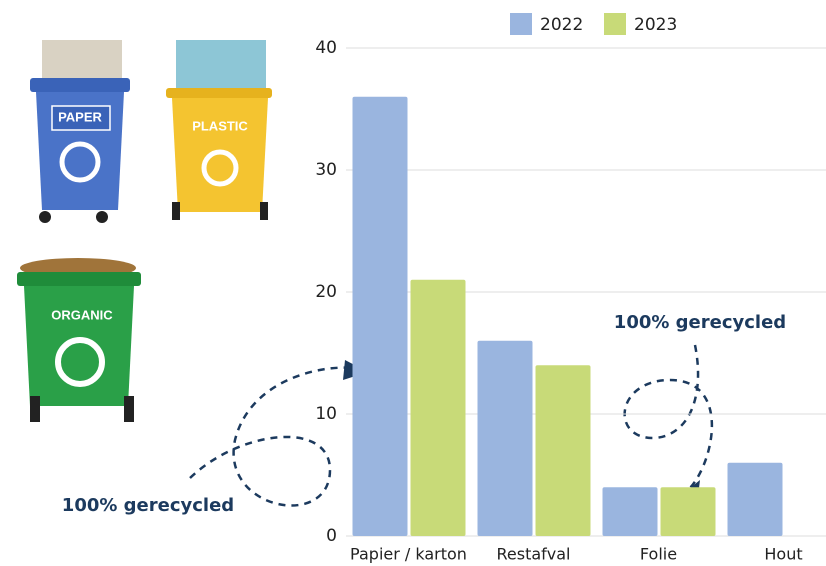 The image size is (826, 566). I want to click on y-tick-label: 40, so click(326, 48).